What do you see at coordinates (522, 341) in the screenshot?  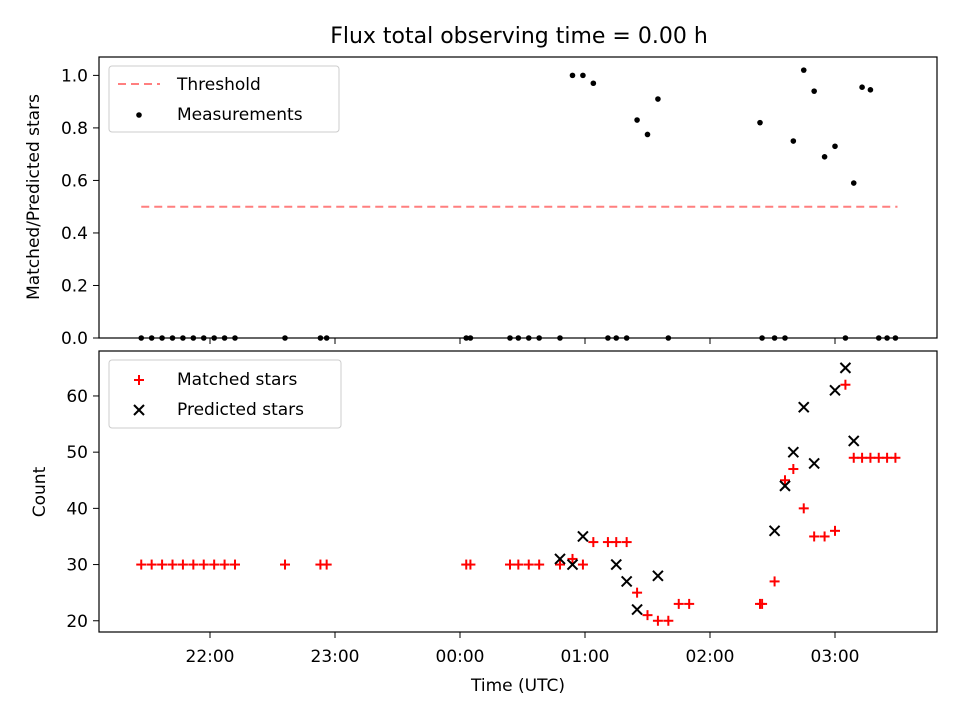 I see `ratio-x-ticks` at bounding box center [522, 341].